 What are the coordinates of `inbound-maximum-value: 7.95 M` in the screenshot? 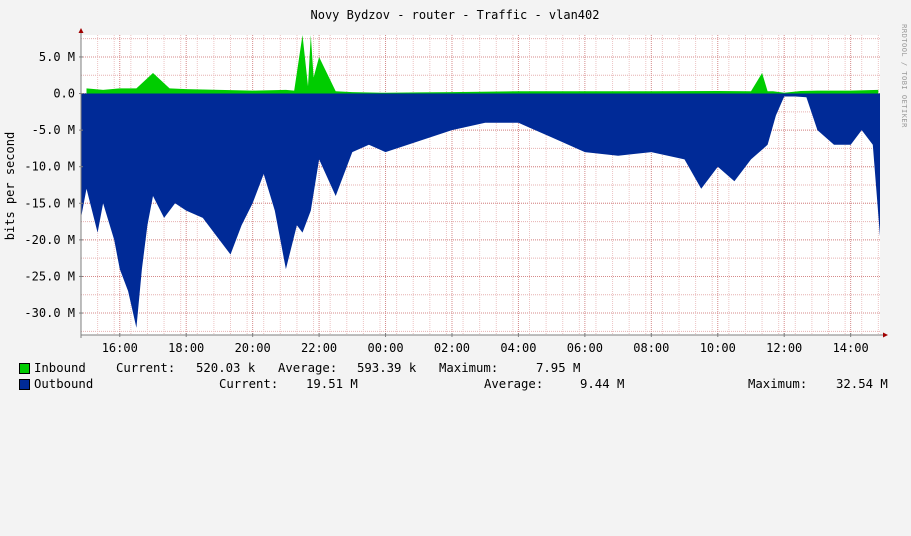 It's located at (558, 368).